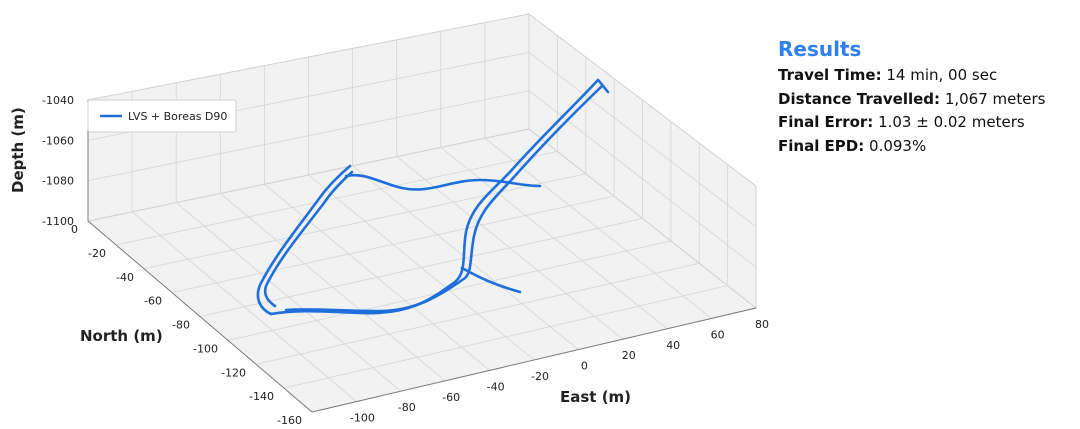  I want to click on final-epd-value: 0.093%, so click(898, 145).